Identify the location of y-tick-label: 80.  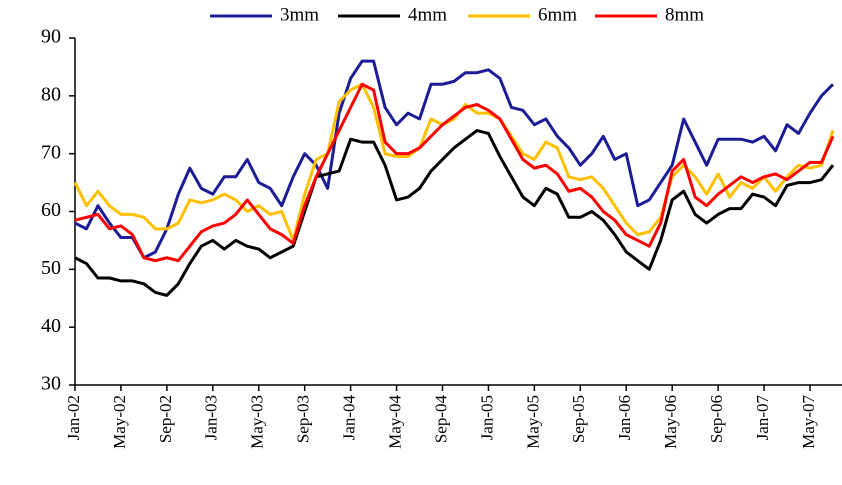
(51, 94).